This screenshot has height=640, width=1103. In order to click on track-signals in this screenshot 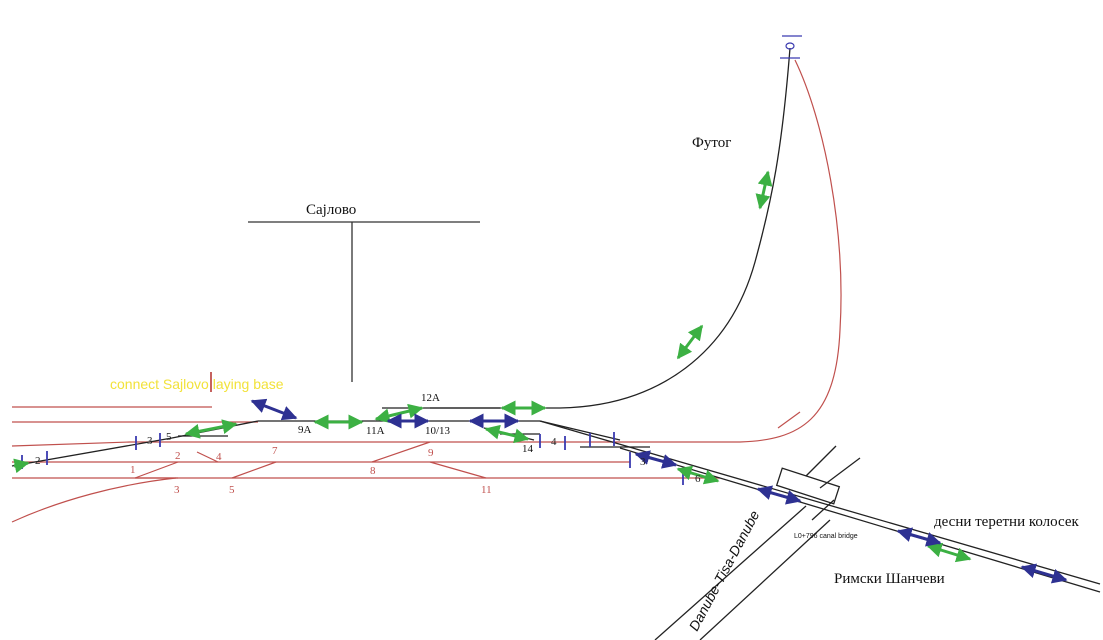, I will do `click(352, 458)`.